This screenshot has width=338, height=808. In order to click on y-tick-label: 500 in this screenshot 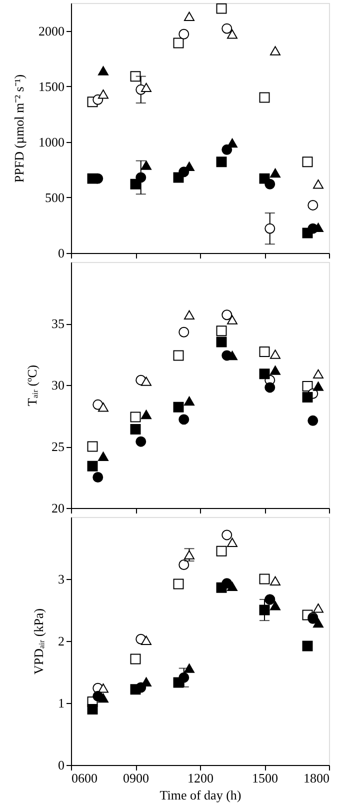, I will do `click(54, 197)`.